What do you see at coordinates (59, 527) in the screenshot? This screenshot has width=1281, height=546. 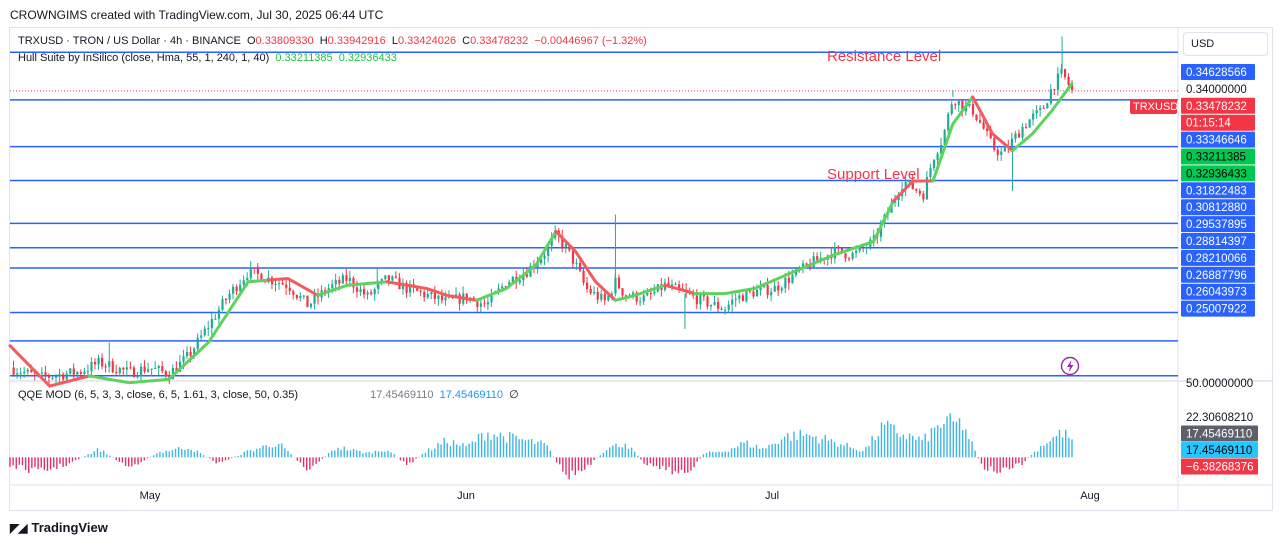 I see `tradingview-logo: ◤◢ TradingView` at bounding box center [59, 527].